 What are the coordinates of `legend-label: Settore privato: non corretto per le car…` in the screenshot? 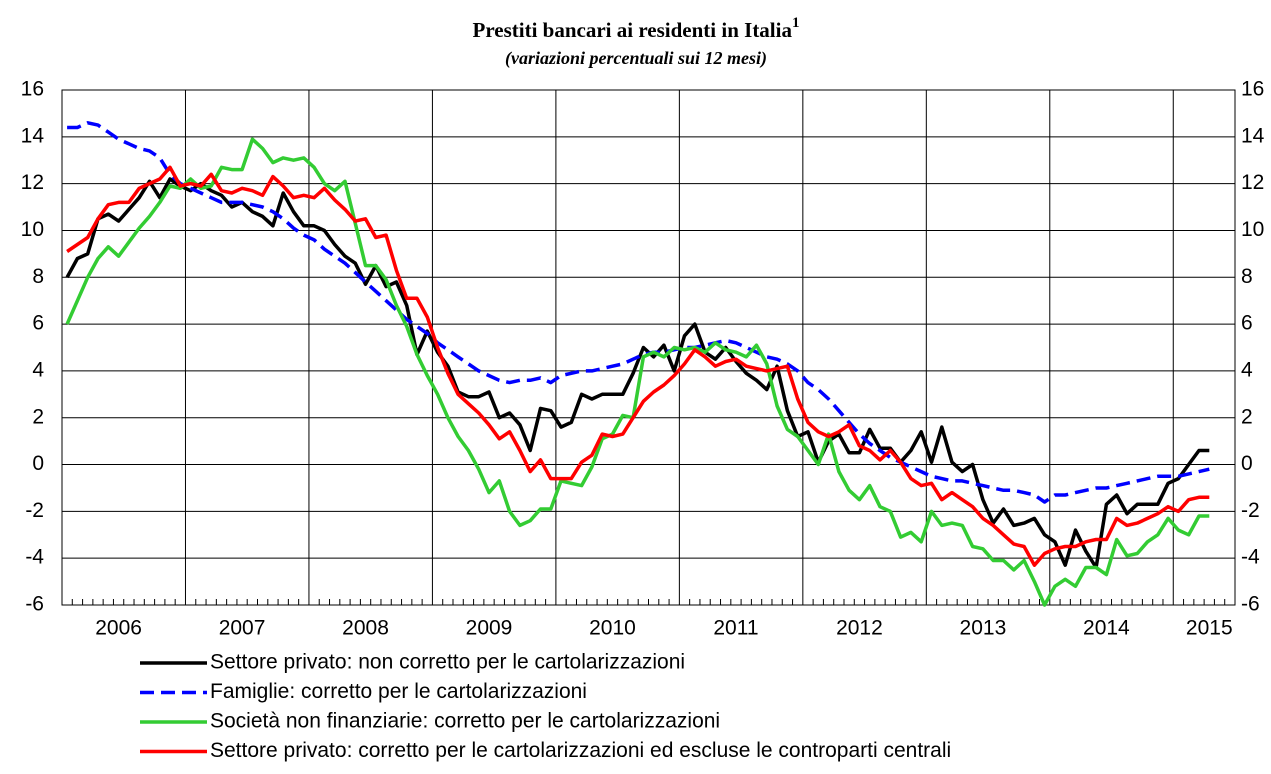 It's located at (447, 662).